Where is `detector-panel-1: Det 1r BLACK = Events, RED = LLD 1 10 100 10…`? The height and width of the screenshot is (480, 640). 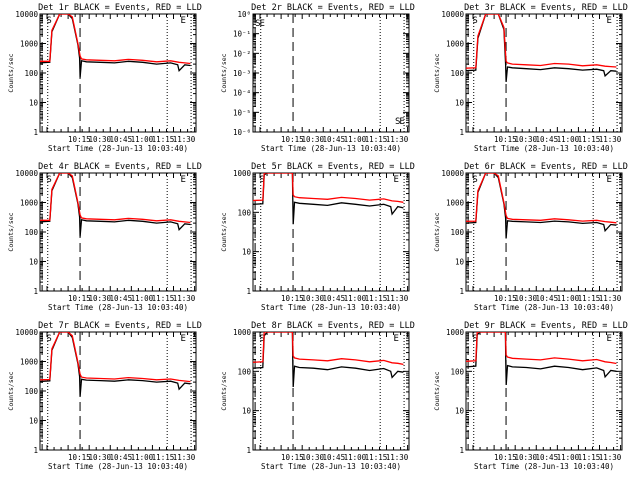 detector-panel-1: Det 1r BLACK = Events, RED = LLD 1 10 100 10… is located at coordinates (104, 78).